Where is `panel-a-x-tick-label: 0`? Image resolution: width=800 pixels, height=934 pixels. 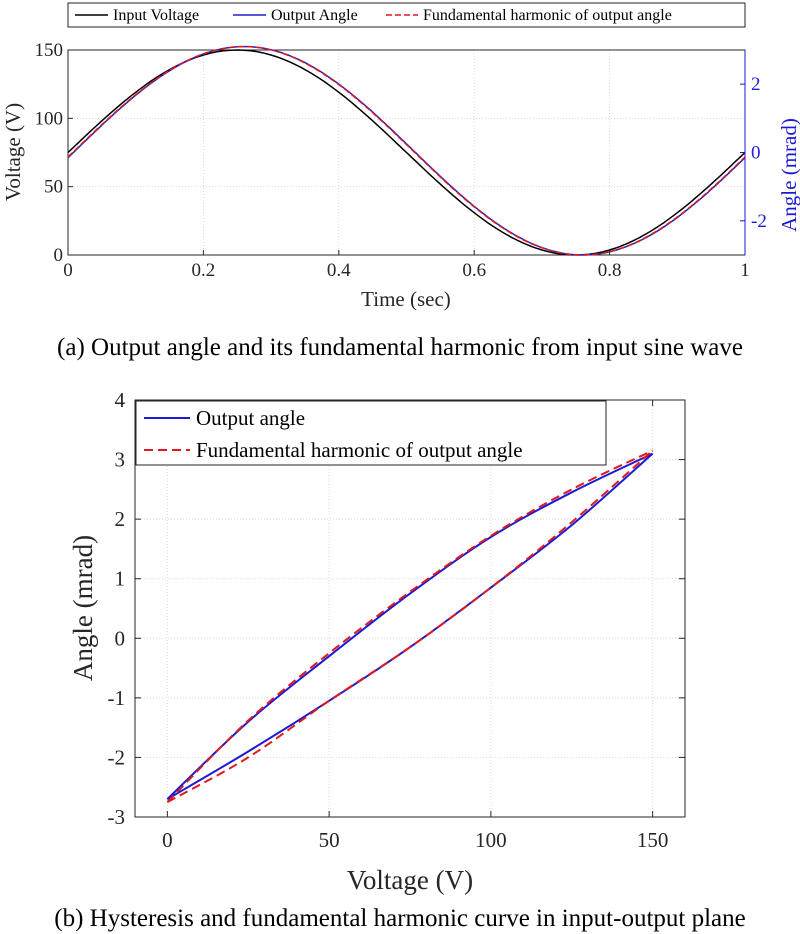 panel-a-x-tick-label: 0 is located at coordinates (68, 270).